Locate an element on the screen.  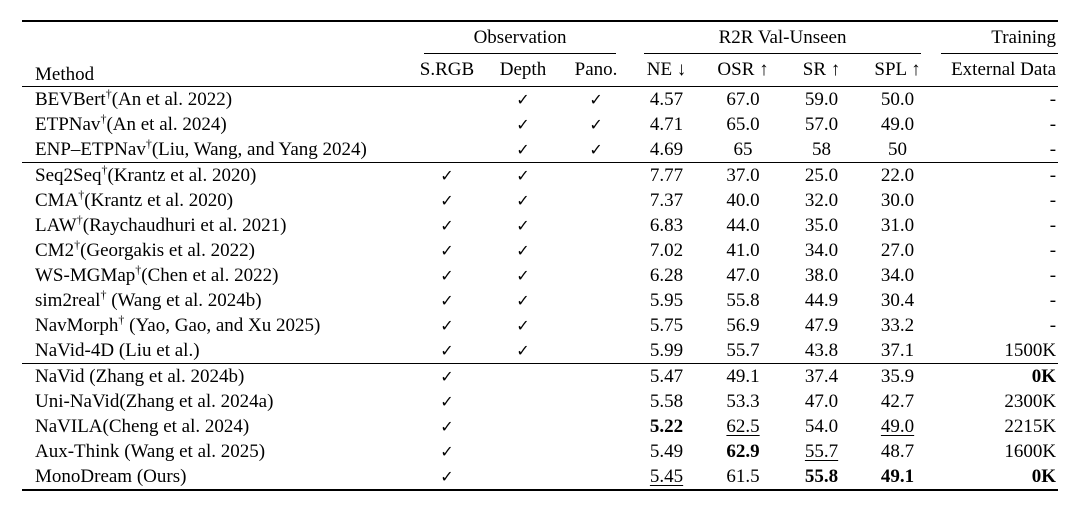
col-header-srgb: S.RGB is located at coordinates (447, 70).